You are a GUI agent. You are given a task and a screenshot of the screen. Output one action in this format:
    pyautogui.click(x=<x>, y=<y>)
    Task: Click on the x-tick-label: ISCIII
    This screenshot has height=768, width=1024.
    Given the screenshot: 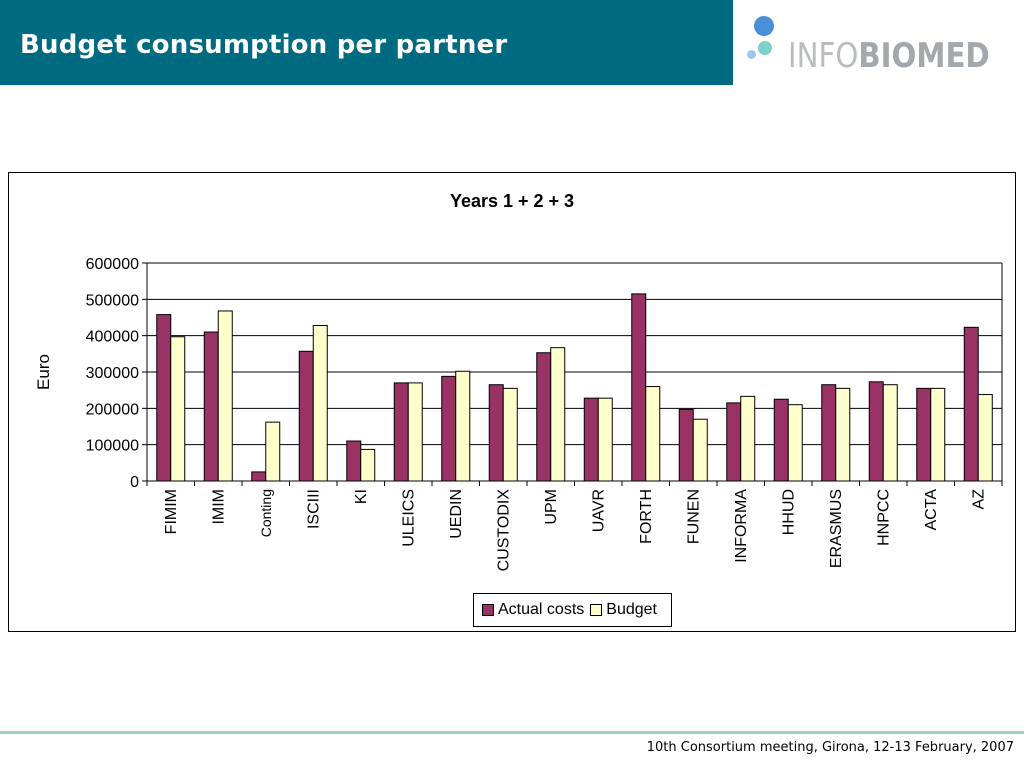 What is the action you would take?
    pyautogui.click(x=313, y=509)
    